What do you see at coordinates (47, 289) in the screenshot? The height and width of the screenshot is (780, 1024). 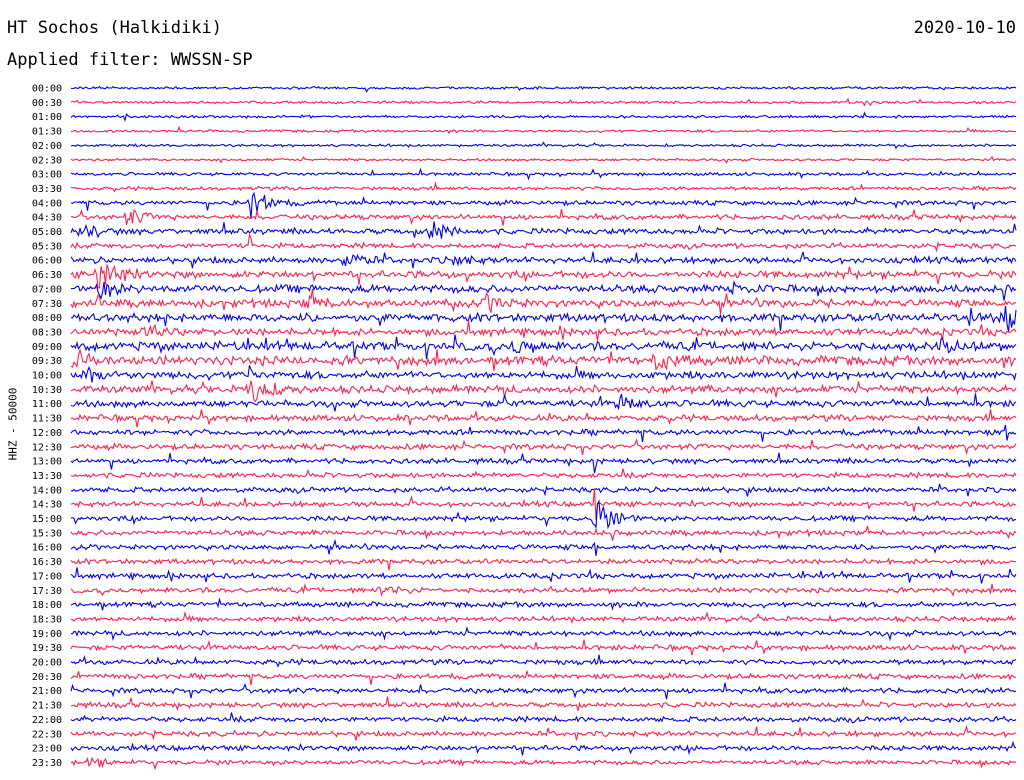 I see `time-tick-label: 07:00` at bounding box center [47, 289].